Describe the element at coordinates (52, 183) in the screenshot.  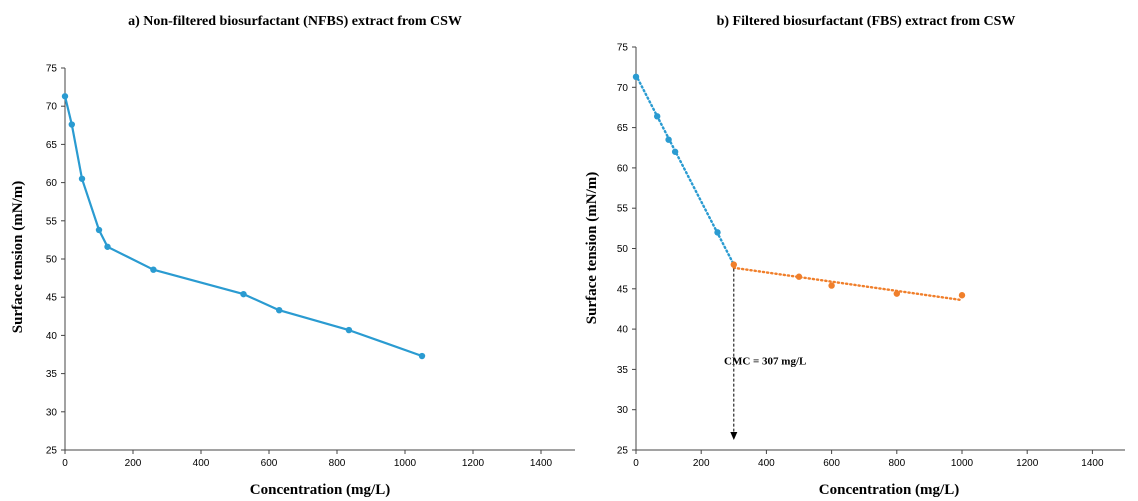
I see `chart-a-y-tick-label: 60` at that location.